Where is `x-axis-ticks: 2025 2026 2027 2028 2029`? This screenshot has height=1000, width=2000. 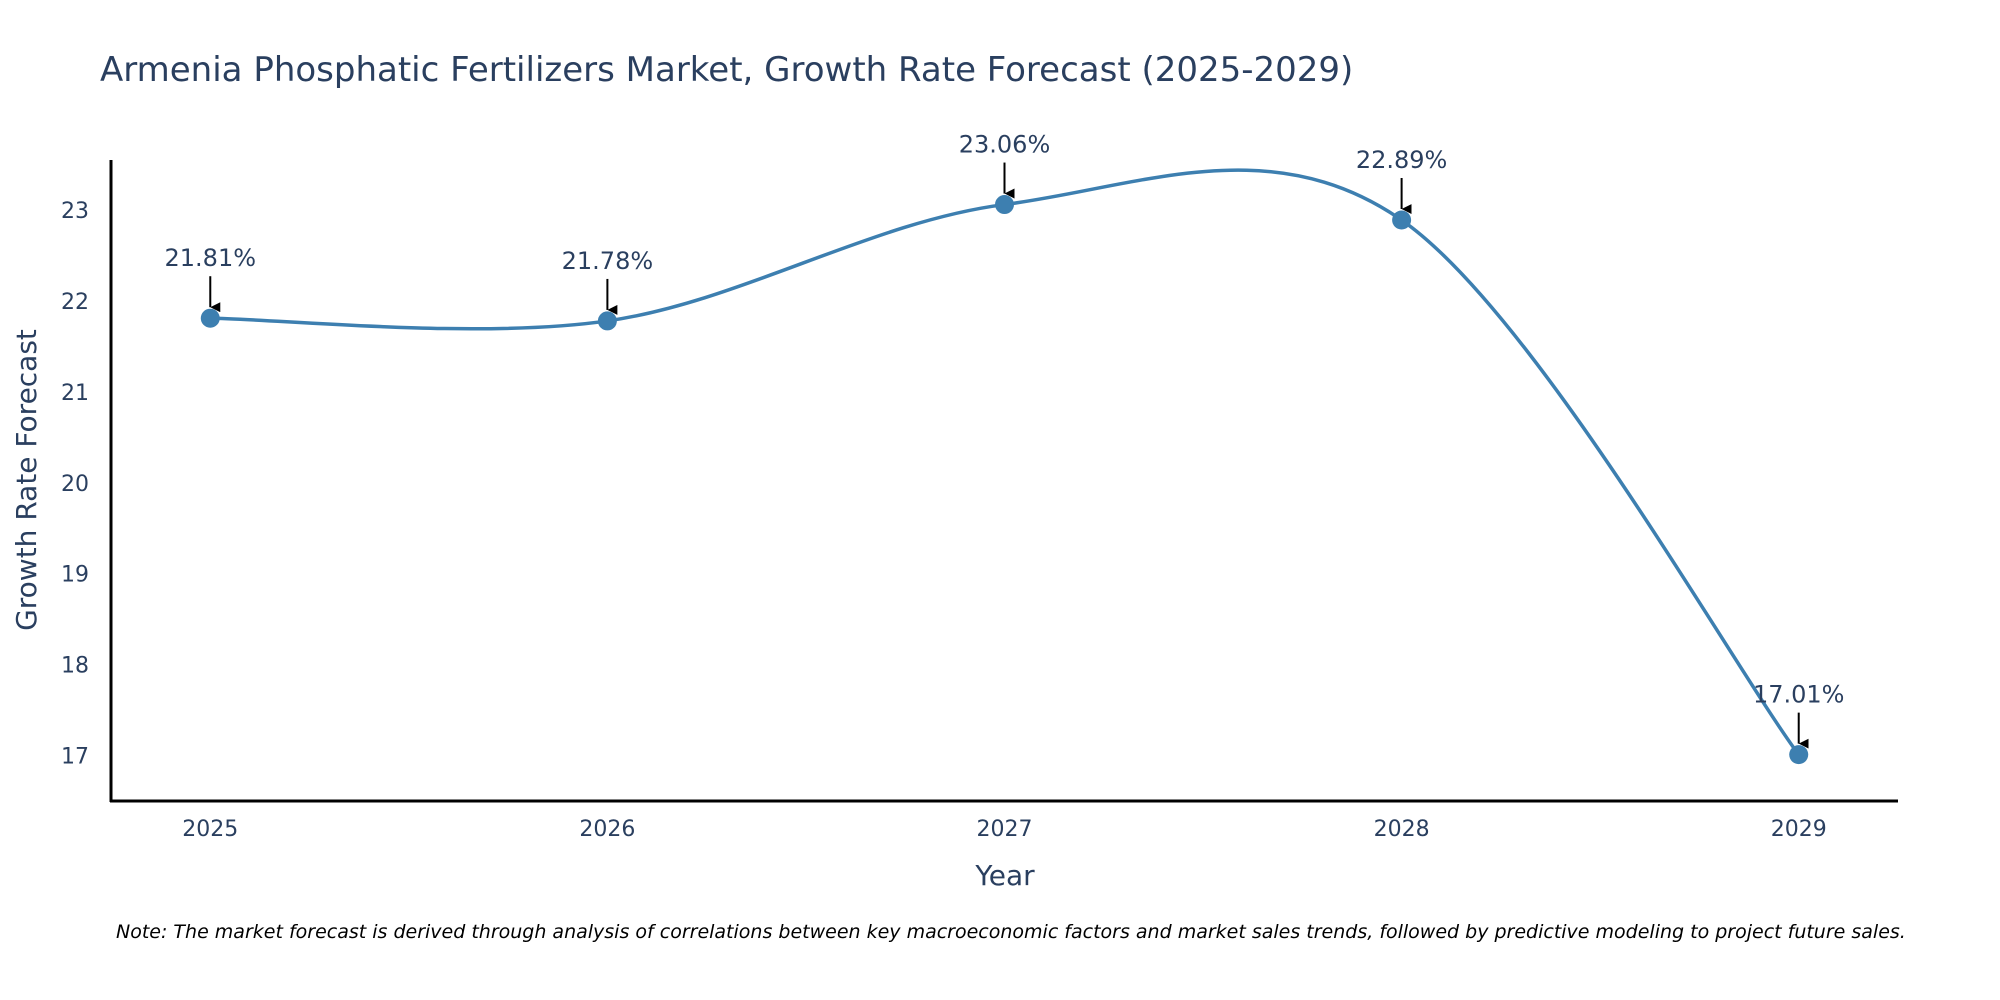 x-axis-ticks: 2025 2026 2027 2028 2029 is located at coordinates (1004, 829).